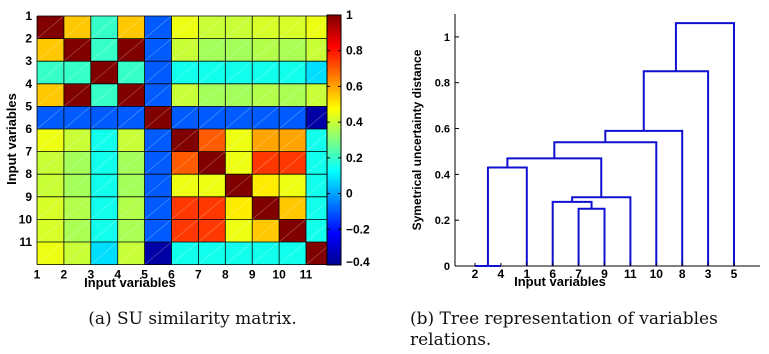 The width and height of the screenshot is (769, 354). What do you see at coordinates (447, 267) in the screenshot?
I see `dendrogram-y-tick: 0` at bounding box center [447, 267].